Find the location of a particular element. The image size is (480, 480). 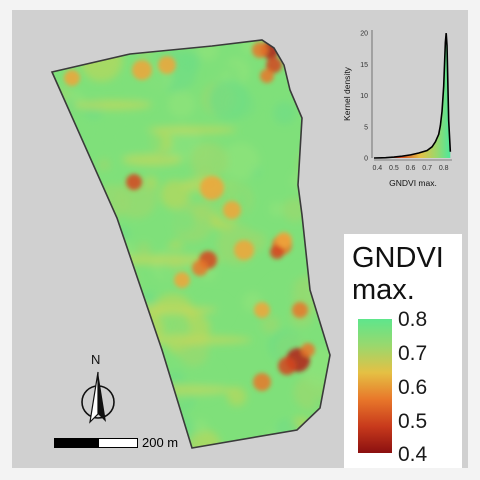

scale-bar-white-segment is located at coordinates (118, 443).